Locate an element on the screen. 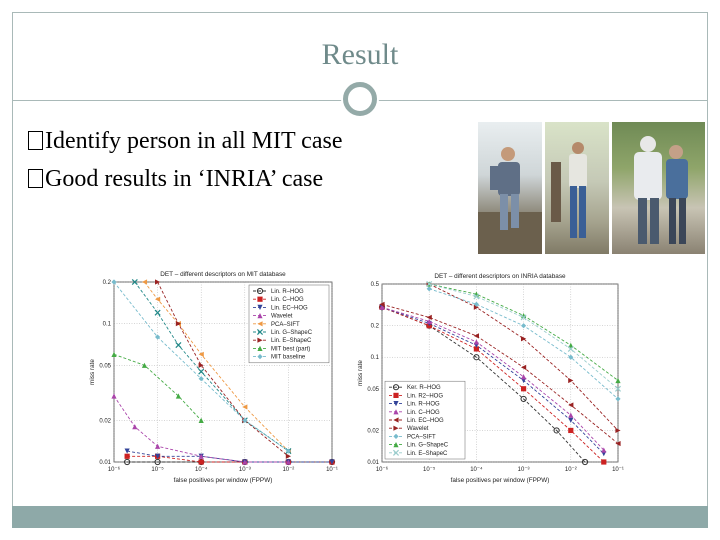  legend-entry: PCA–SIFT is located at coordinates (421, 437).